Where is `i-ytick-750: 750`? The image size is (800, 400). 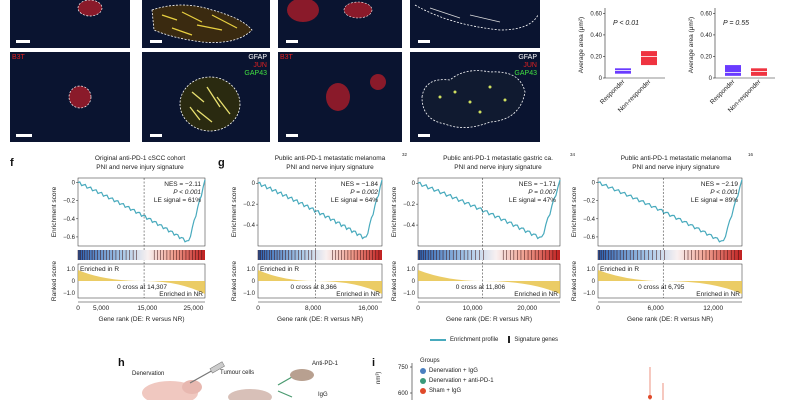 i-ytick-750: 750 is located at coordinates (403, 368).